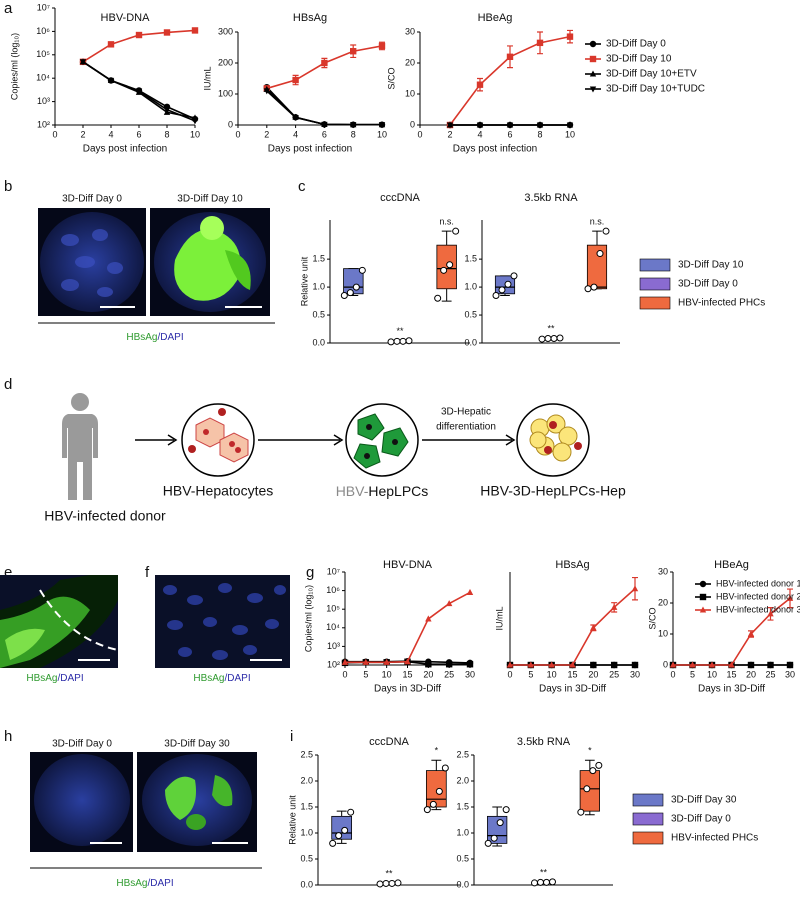  What do you see at coordinates (8, 736) in the screenshot?
I see `panel-label: h` at bounding box center [8, 736].